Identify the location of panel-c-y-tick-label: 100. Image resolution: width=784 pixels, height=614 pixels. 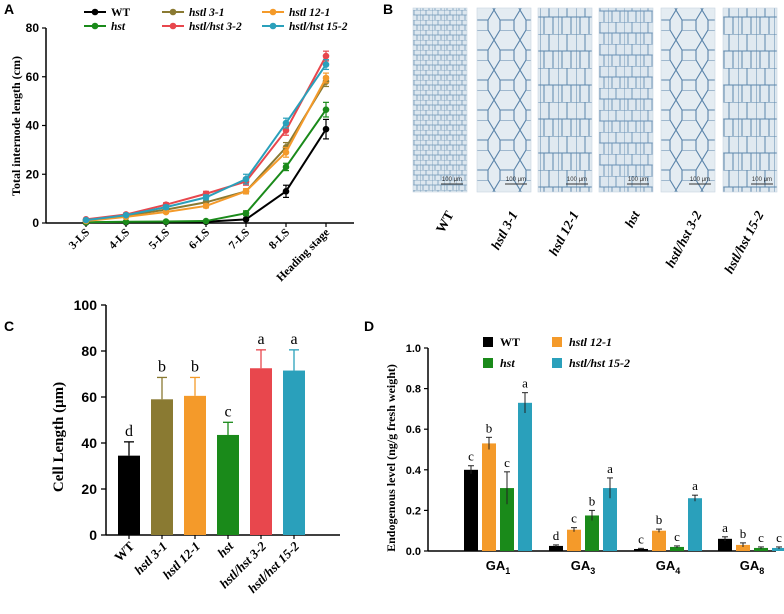
(86, 305).